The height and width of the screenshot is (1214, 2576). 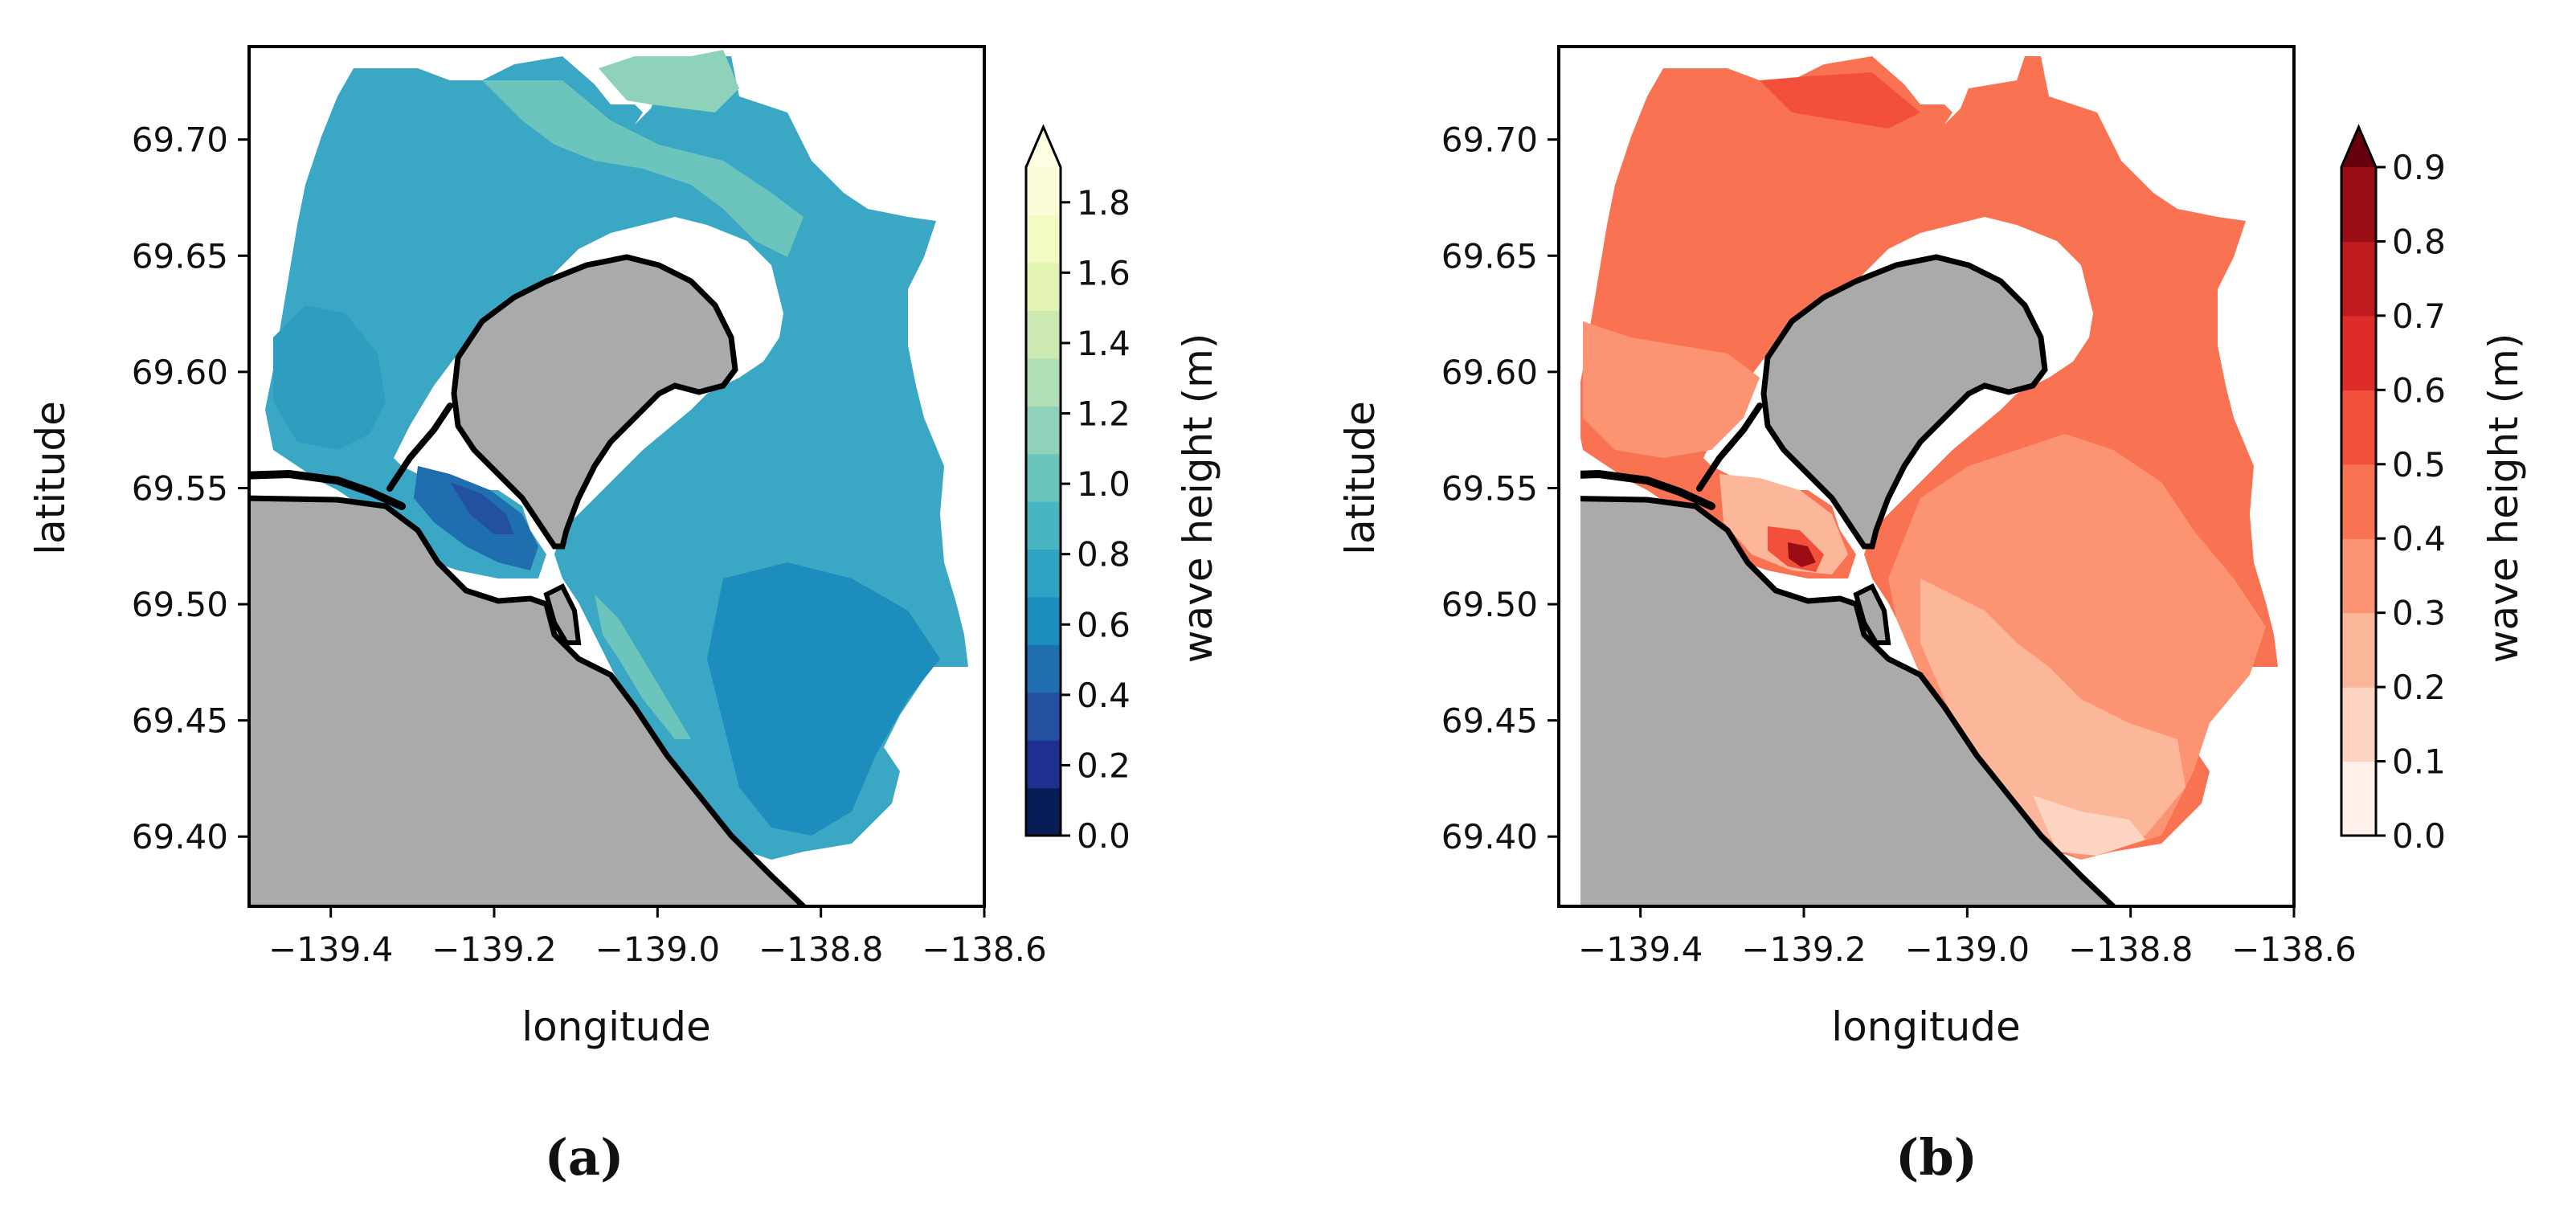 I want to click on colorbar-tick-label: 0.7, so click(x=2419, y=316).